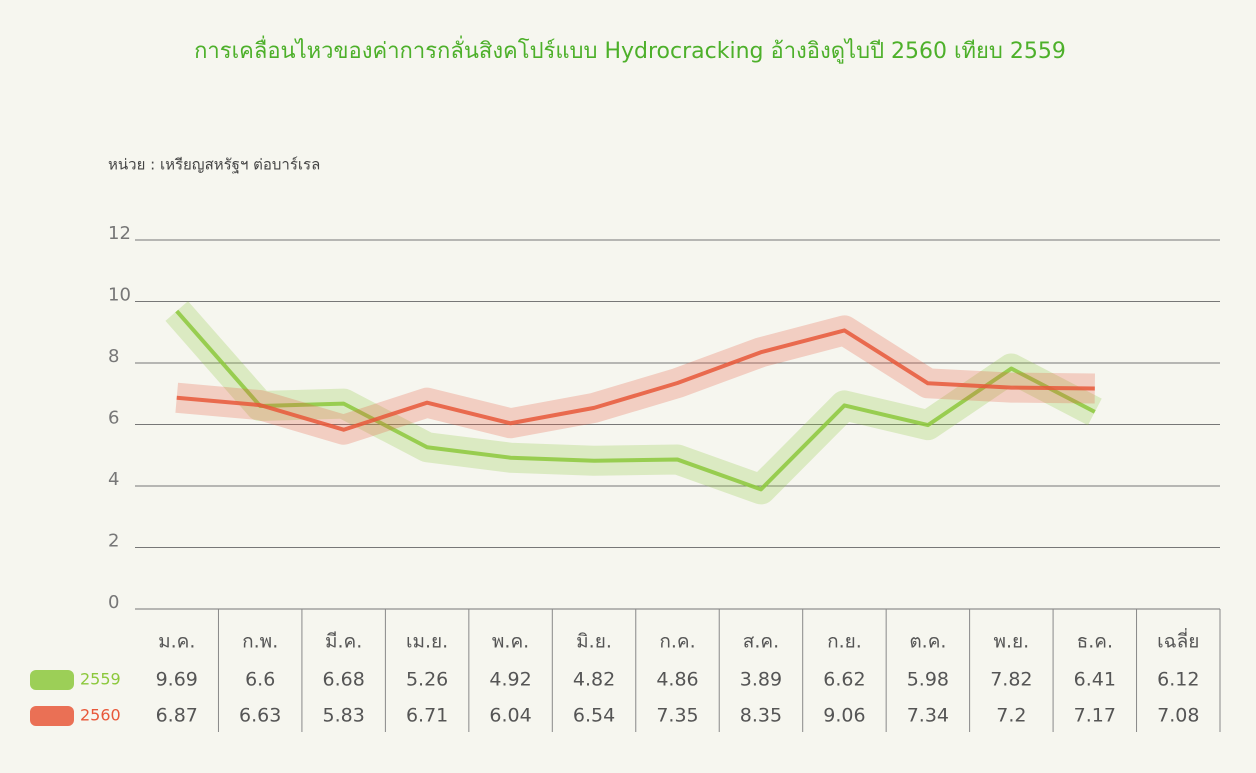  Describe the element at coordinates (427, 680) in the screenshot. I see `table-cell: 5.26` at that location.